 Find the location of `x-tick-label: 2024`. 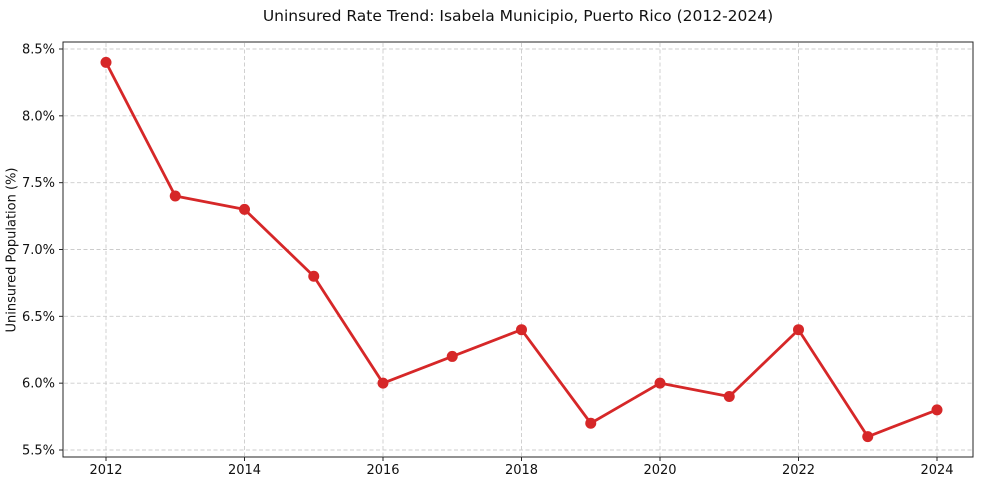

x-tick-label: 2024 is located at coordinates (936, 470).